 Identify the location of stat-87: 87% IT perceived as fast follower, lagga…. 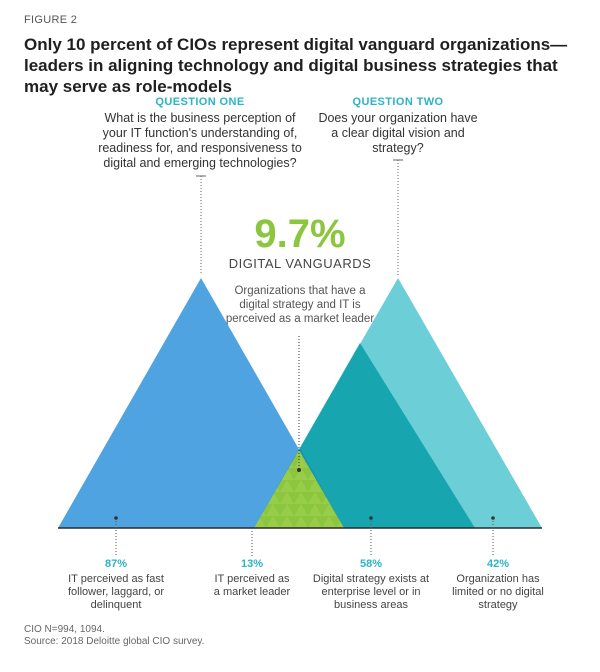
(116, 585).